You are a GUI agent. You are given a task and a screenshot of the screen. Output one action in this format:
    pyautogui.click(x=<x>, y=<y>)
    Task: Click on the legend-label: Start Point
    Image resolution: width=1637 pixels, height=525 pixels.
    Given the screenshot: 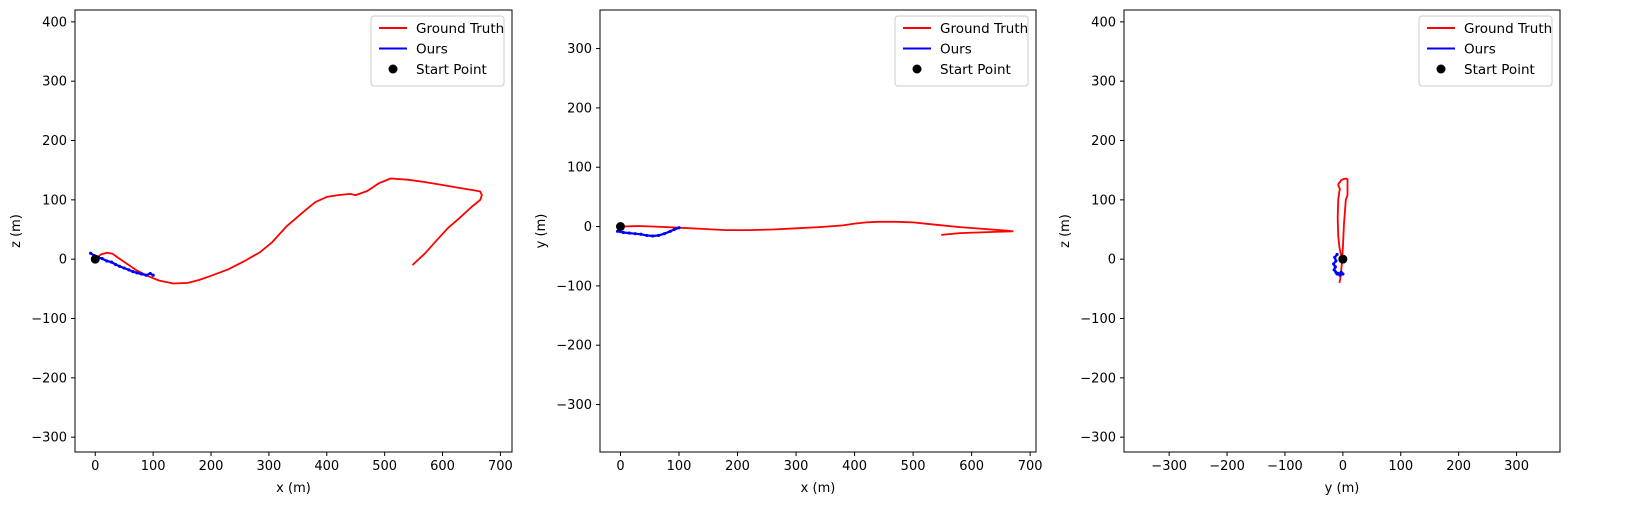 What is the action you would take?
    pyautogui.click(x=1499, y=70)
    